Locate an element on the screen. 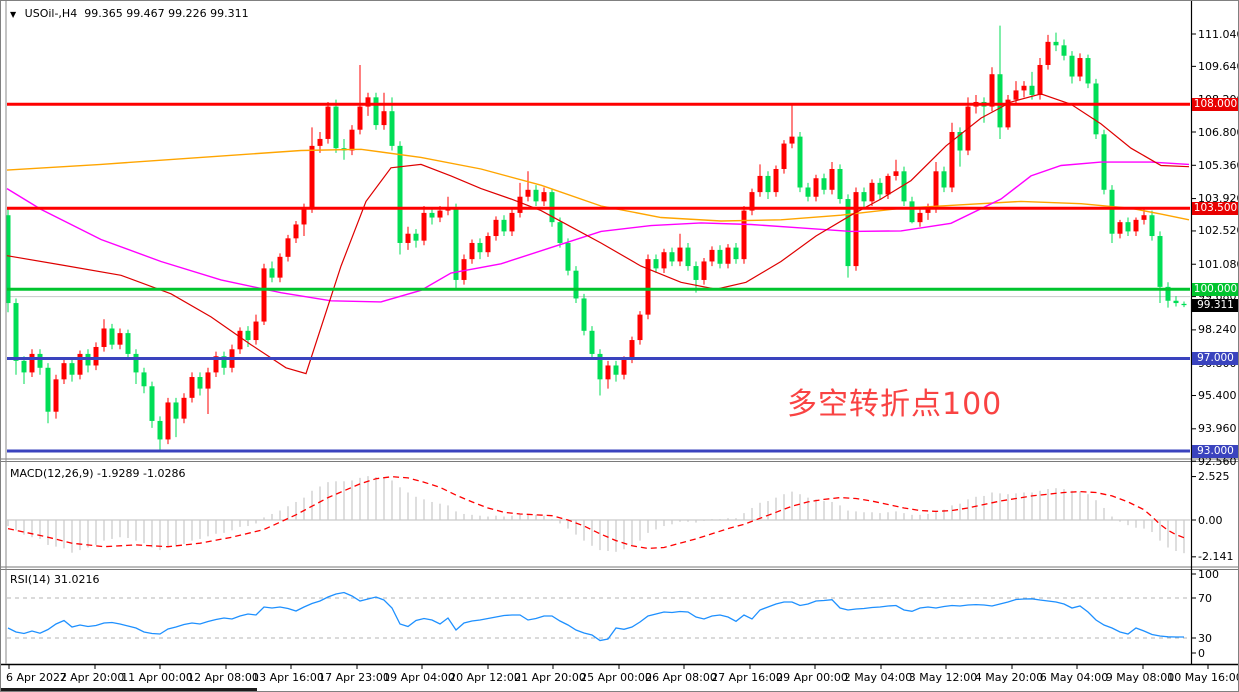 Image resolution: width=1239 pixels, height=692 pixels. symbol-dropdown-arrow-icon: ▼ is located at coordinates (13, 14).